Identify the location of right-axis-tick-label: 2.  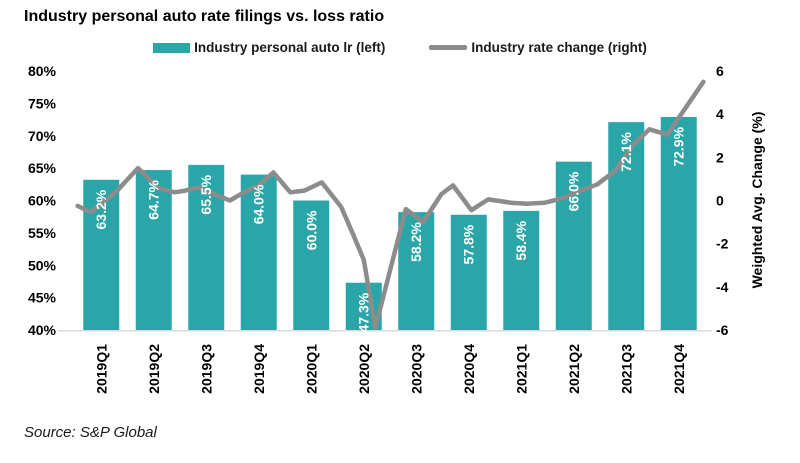
(720, 157).